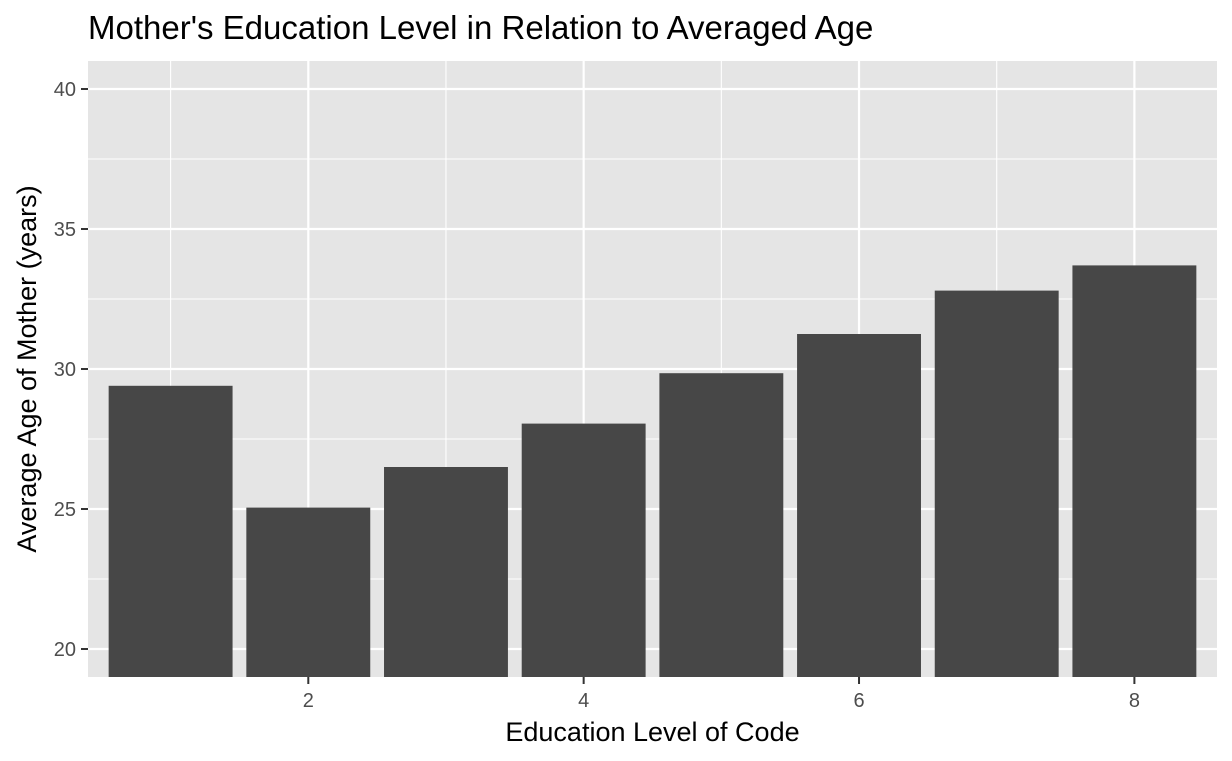 This screenshot has width=1232, height=761. Describe the element at coordinates (583, 701) in the screenshot. I see `x-tick-label: 4` at that location.